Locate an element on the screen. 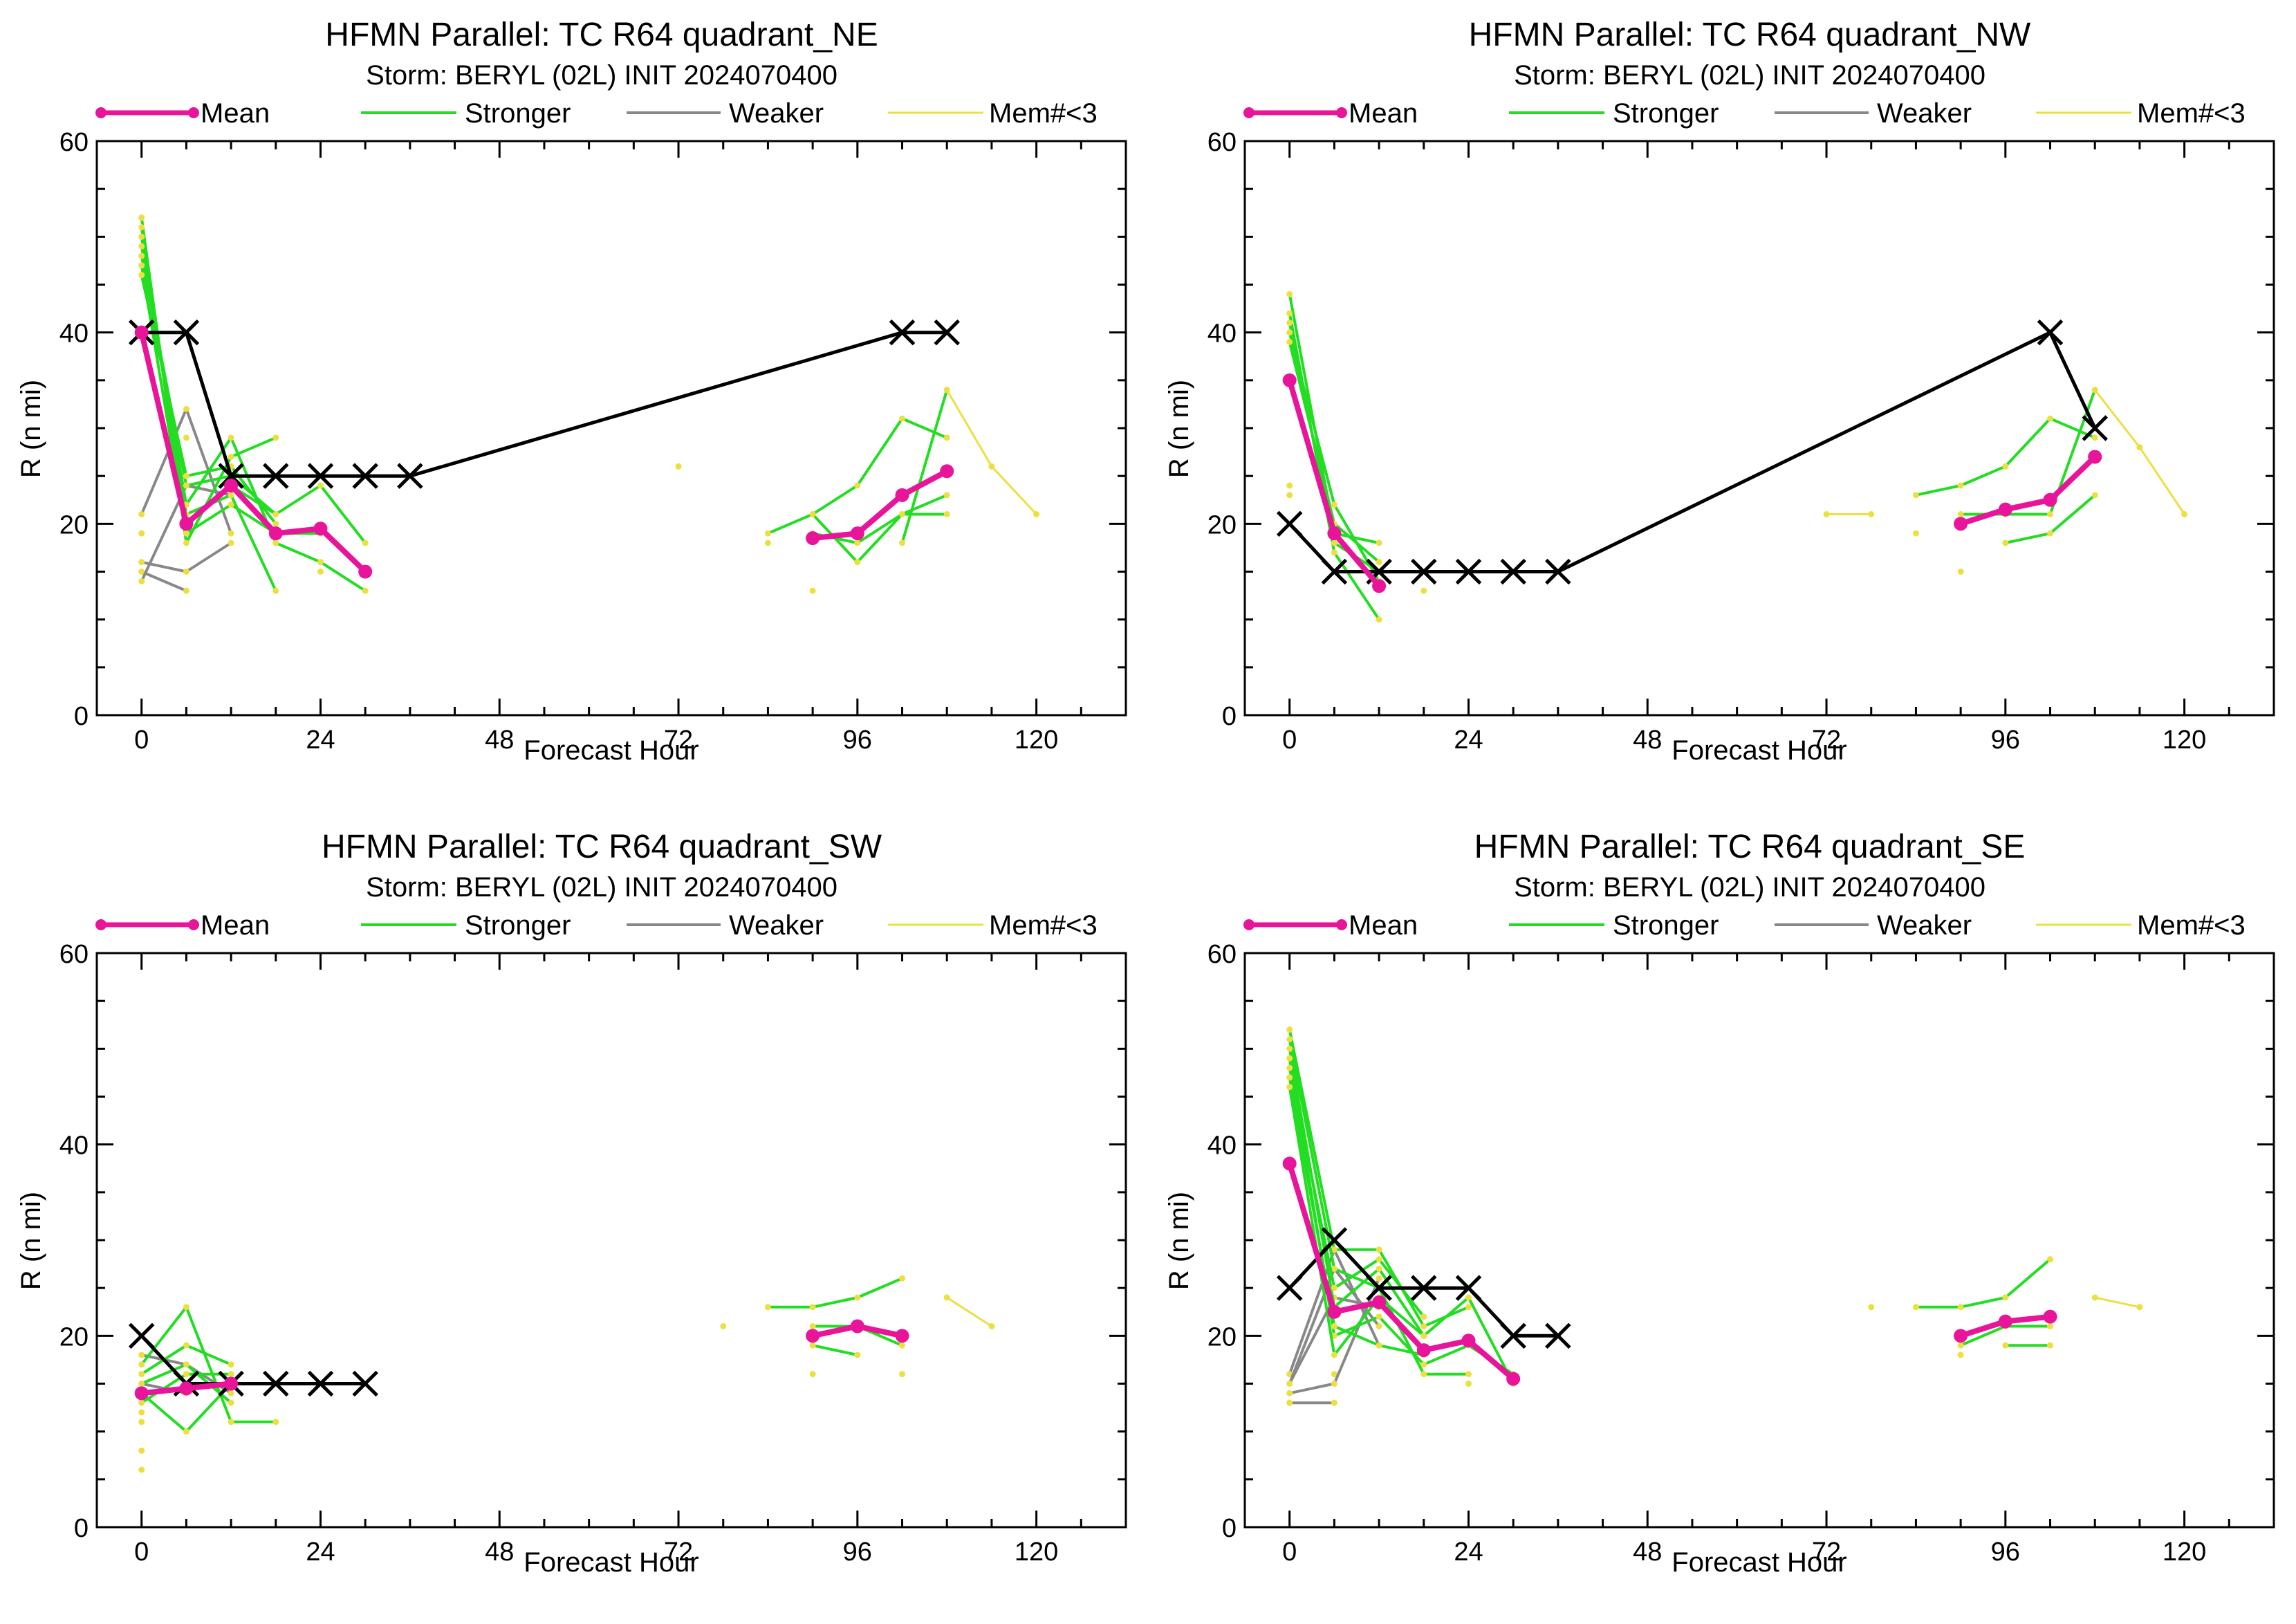 The height and width of the screenshot is (1624, 2296). mean-line is located at coordinates (254, 452).